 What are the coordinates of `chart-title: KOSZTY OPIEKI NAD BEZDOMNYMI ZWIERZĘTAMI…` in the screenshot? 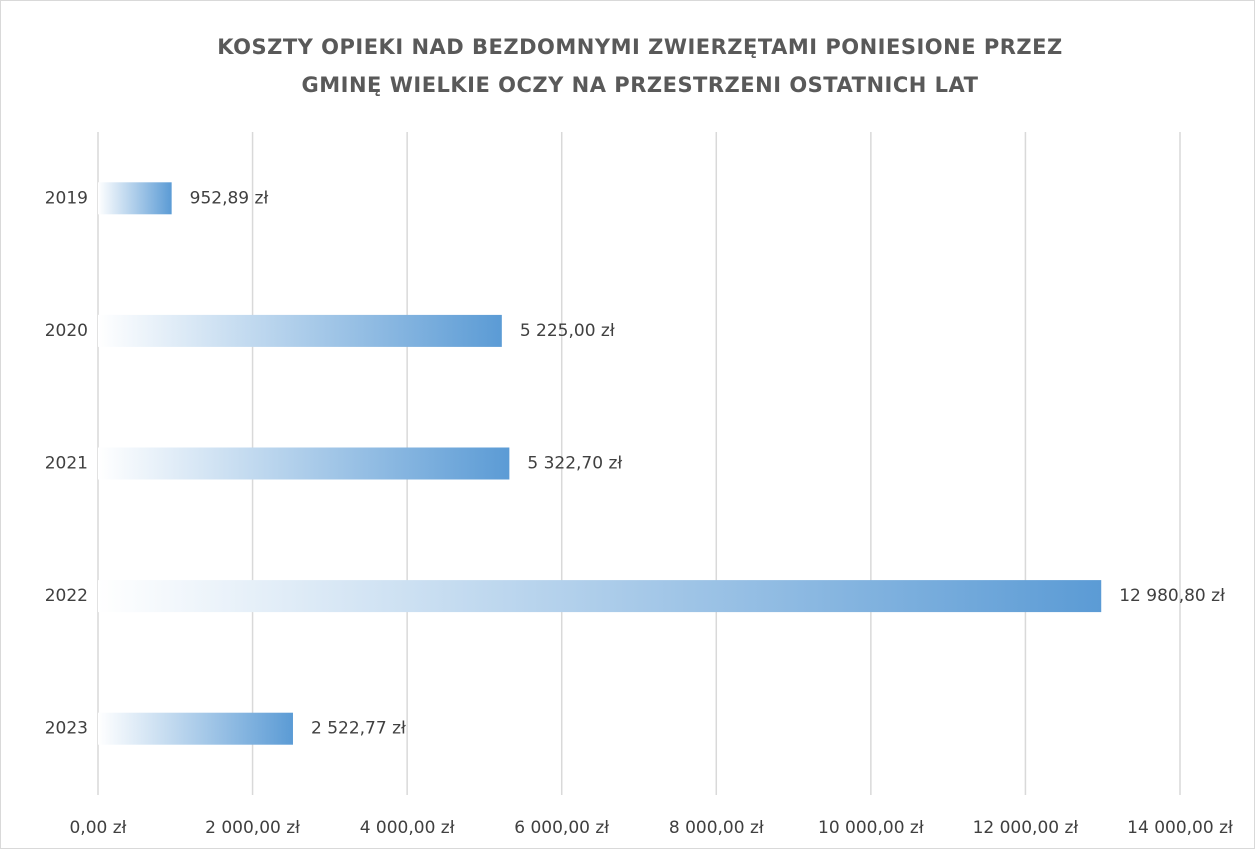 It's located at (639, 47).